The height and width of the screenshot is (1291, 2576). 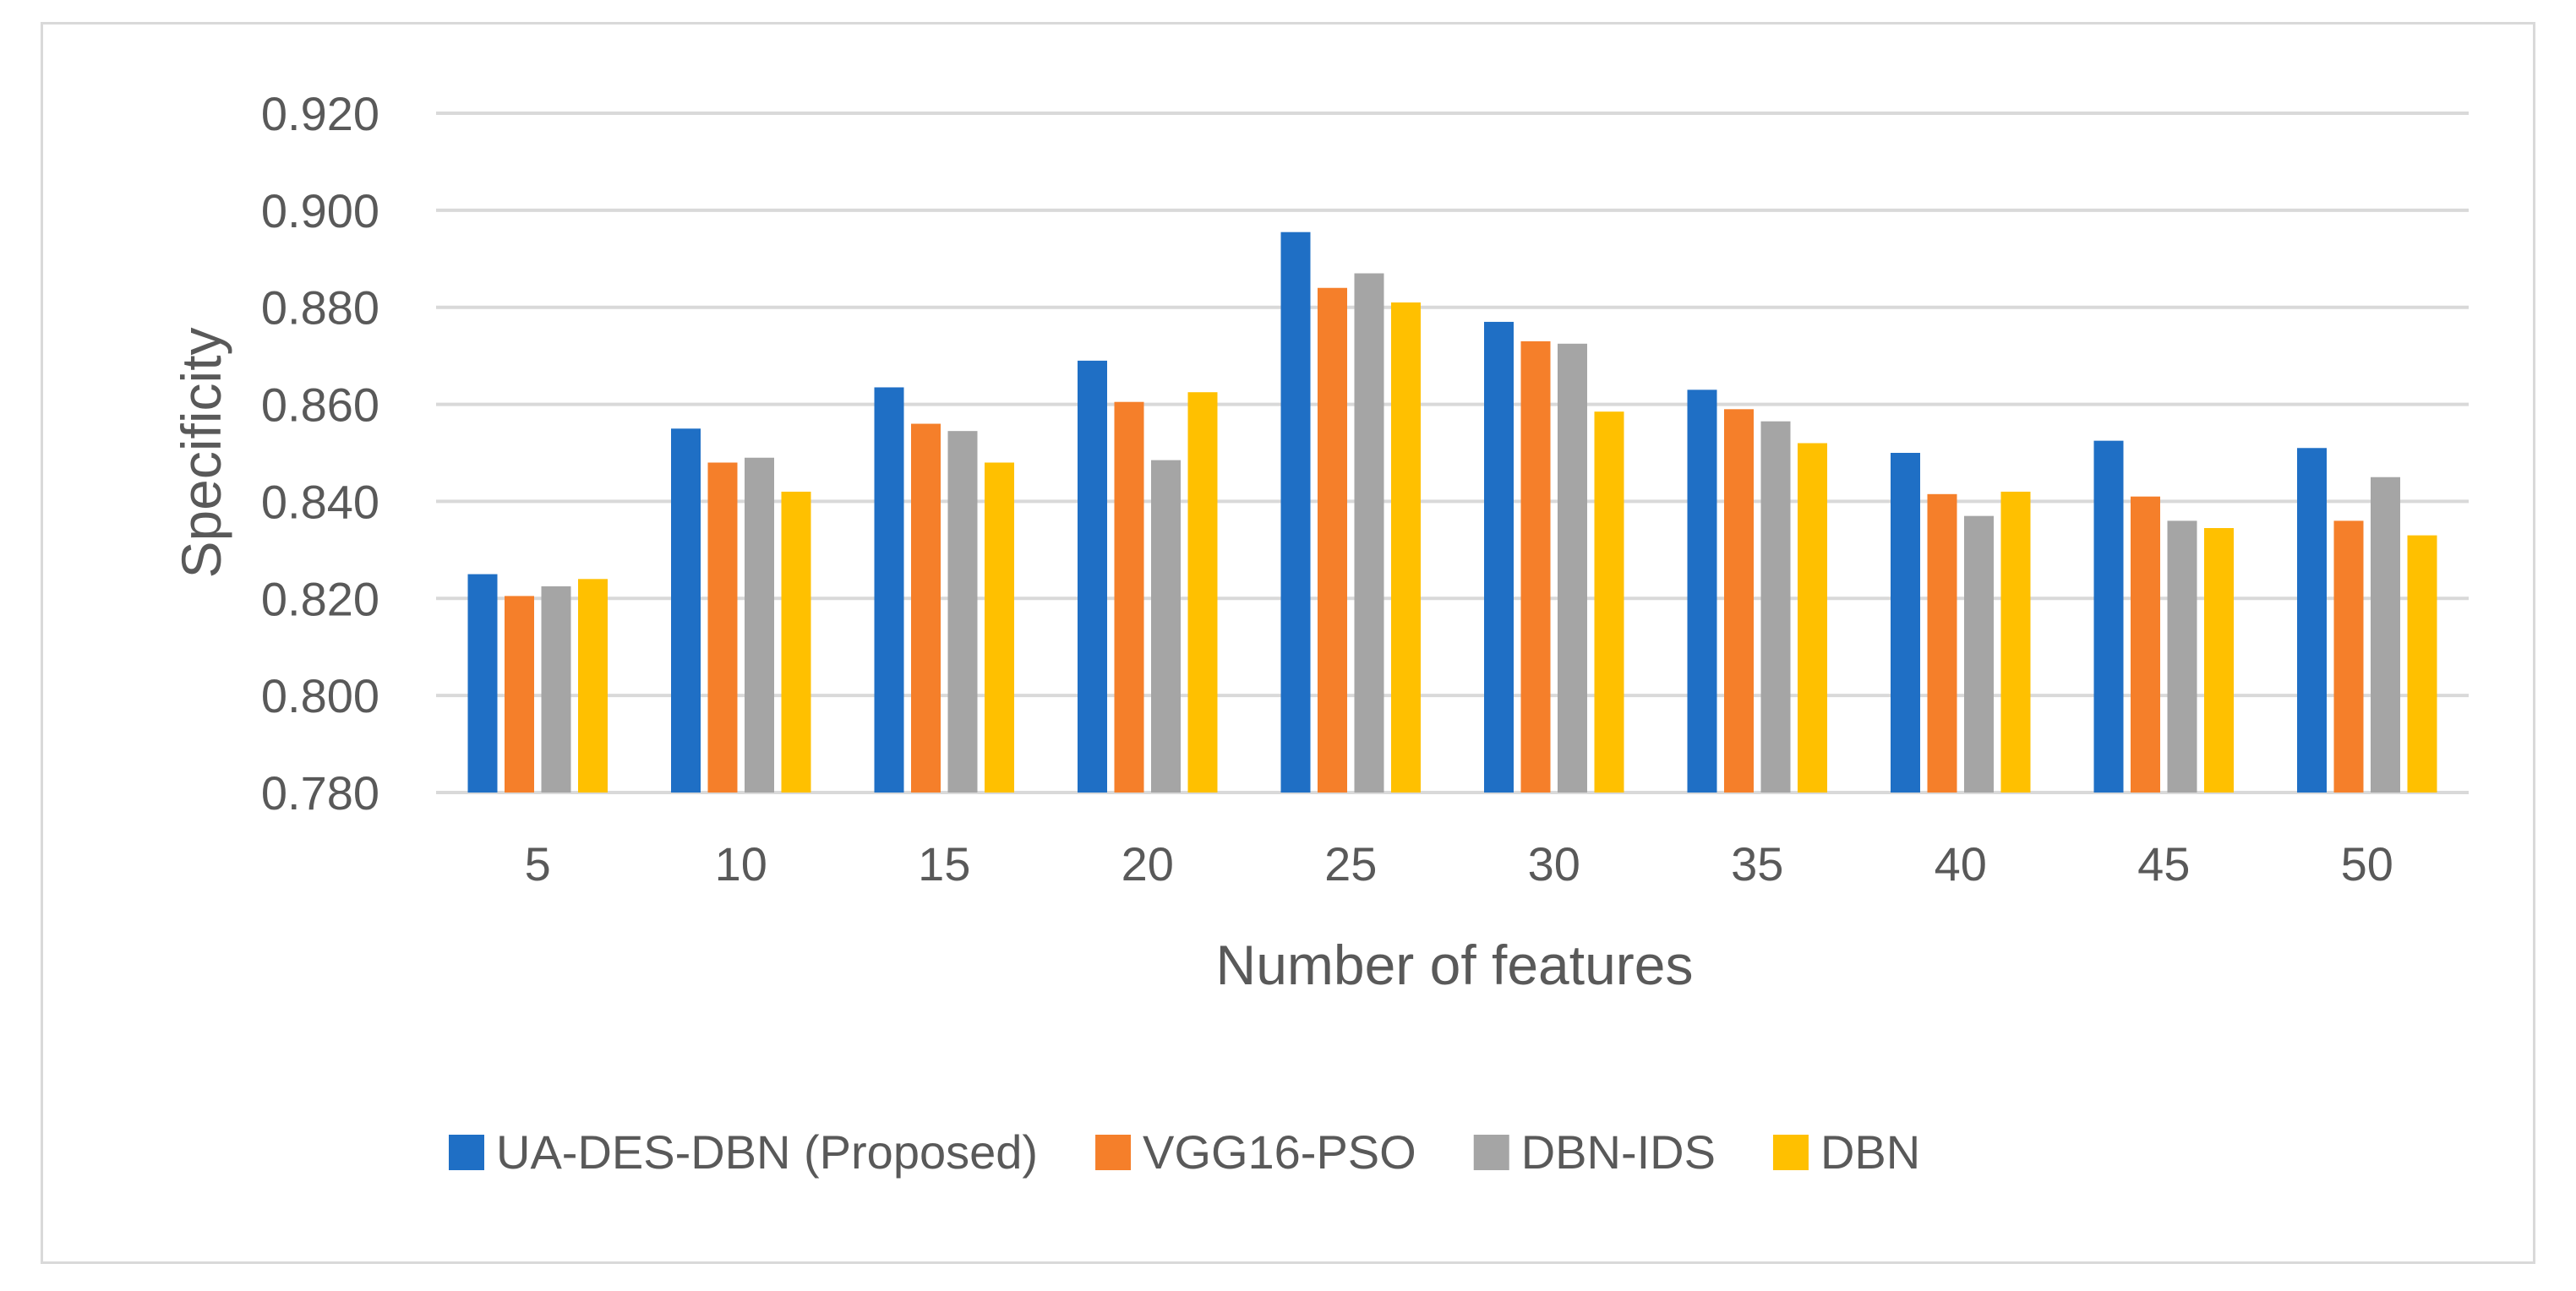 I want to click on y-tick-label: 0.860, so click(x=320, y=405).